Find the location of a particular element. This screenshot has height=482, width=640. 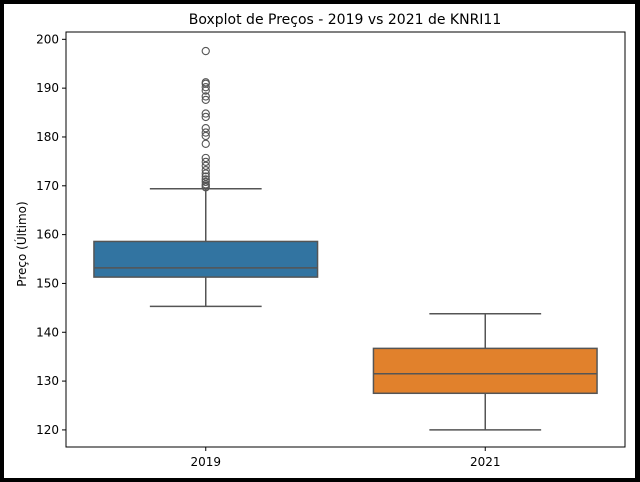

y-tick-label: 200 is located at coordinates (47, 39).